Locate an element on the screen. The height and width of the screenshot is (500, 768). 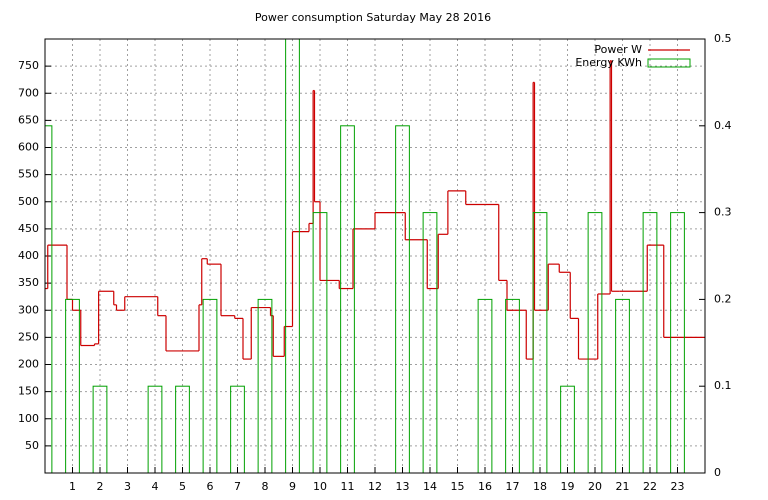
y-tick-label: 650 is located at coordinates (28, 119).